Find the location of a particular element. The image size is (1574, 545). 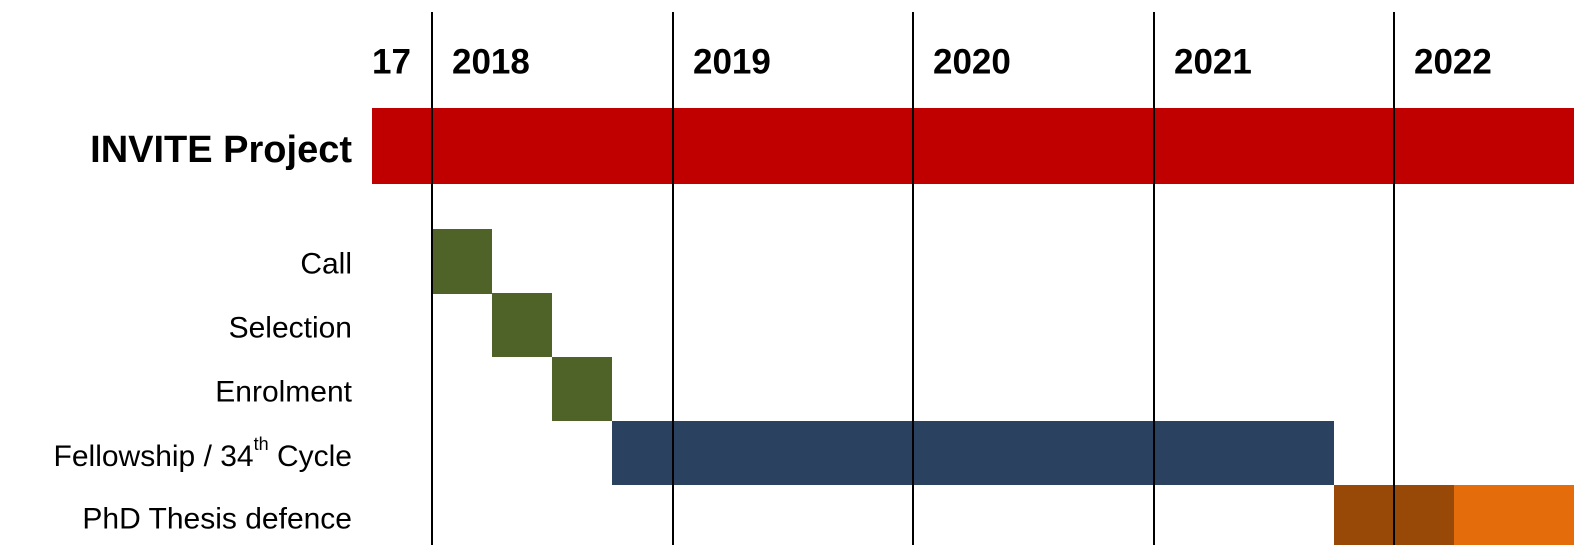

year-label: 2018 is located at coordinates (491, 62).